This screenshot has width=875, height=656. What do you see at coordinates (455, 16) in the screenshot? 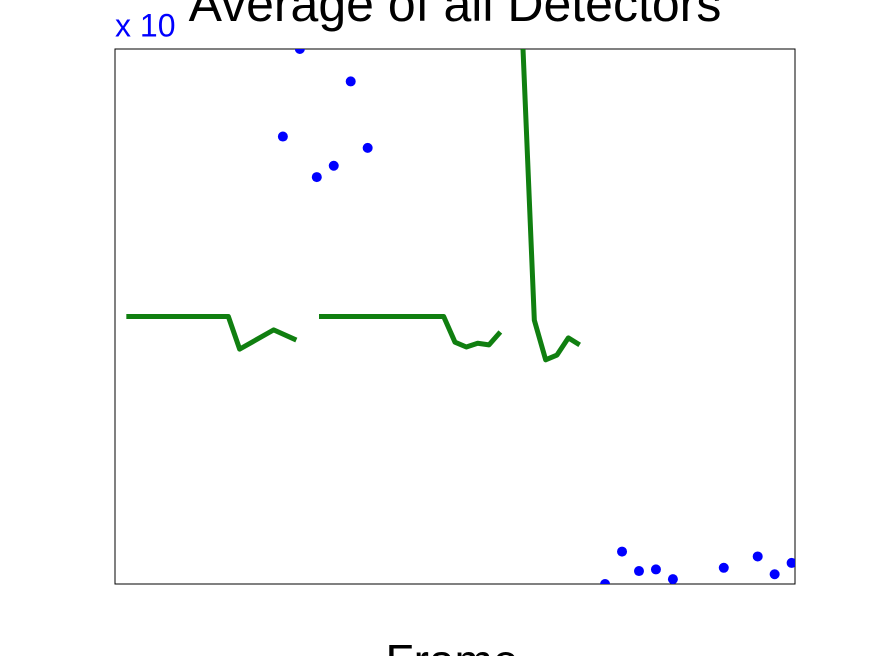
I see `chart-title: Average of all Detectors` at bounding box center [455, 16].